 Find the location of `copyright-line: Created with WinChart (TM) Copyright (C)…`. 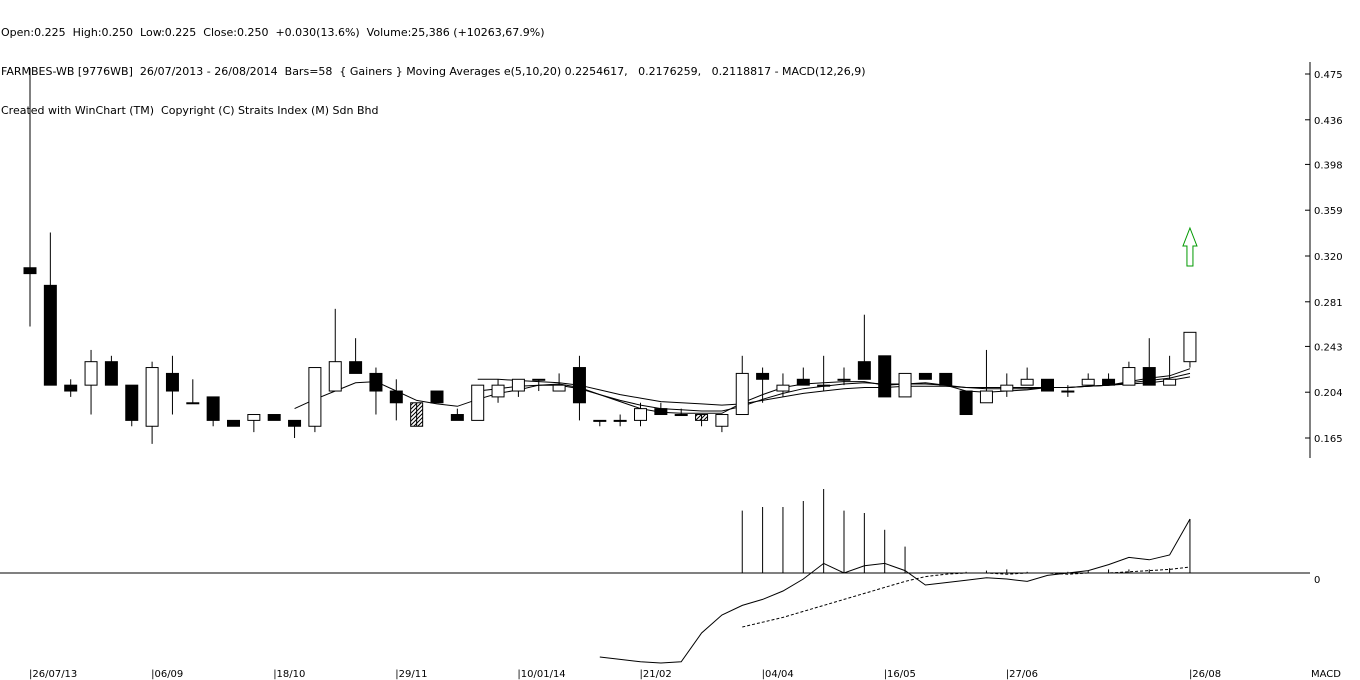

copyright-line: Created with WinChart (TM) Copyright (C)… is located at coordinates (190, 110).